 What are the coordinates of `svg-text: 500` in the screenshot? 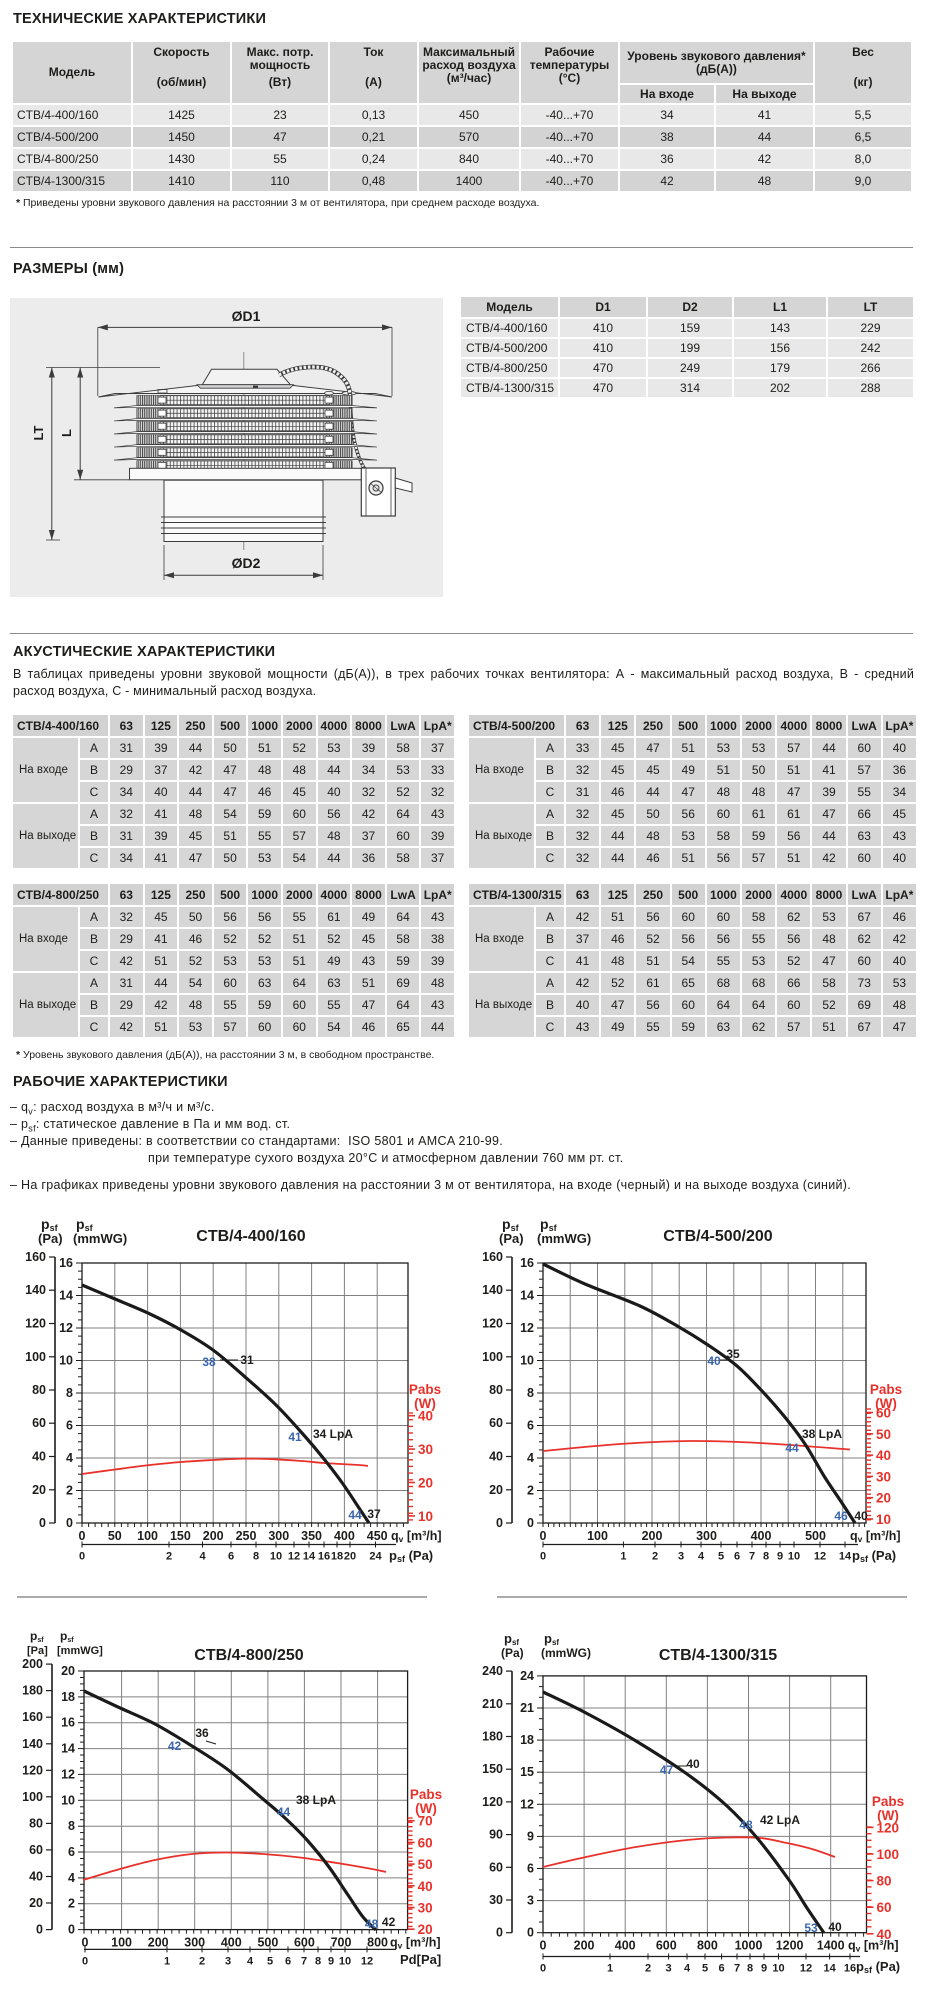 It's located at (267, 1943).